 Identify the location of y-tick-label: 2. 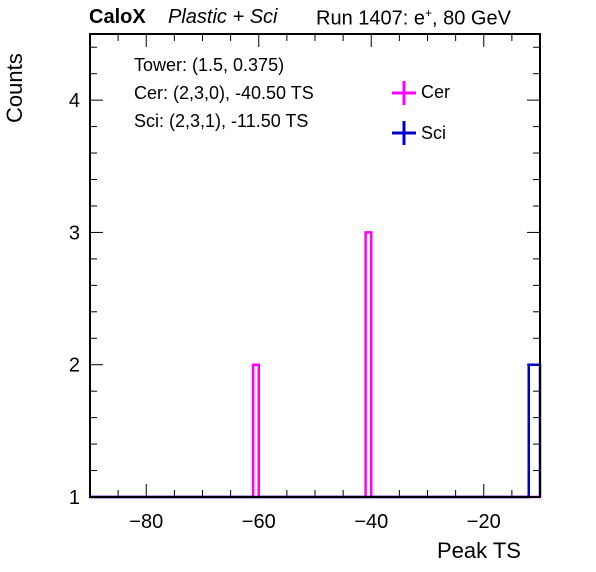
(74, 366).